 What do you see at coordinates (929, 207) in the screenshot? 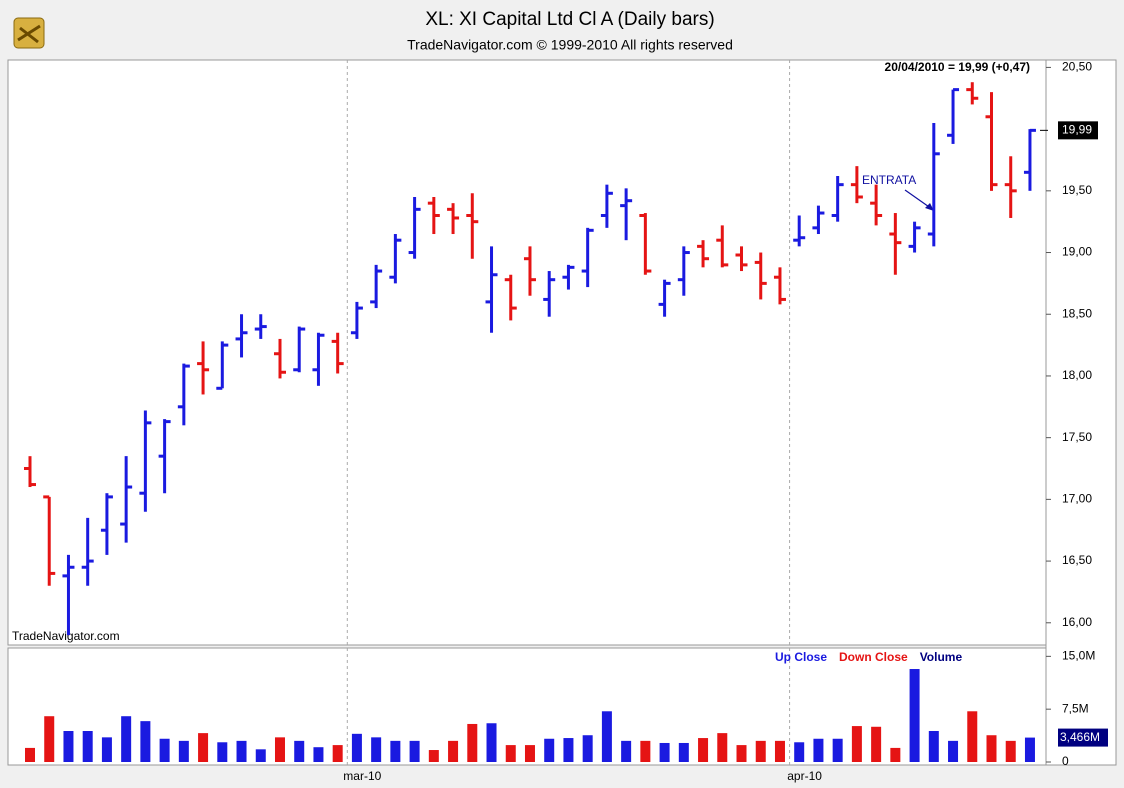
I see `entry-arrowhead` at bounding box center [929, 207].